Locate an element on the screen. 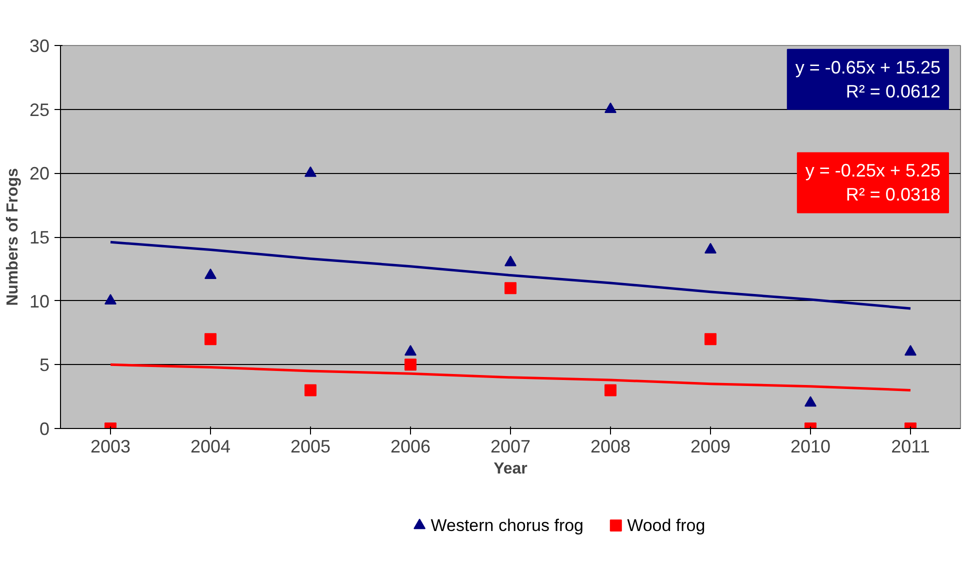 The width and height of the screenshot is (971, 579). x-tick-label: 2007 is located at coordinates (510, 446).